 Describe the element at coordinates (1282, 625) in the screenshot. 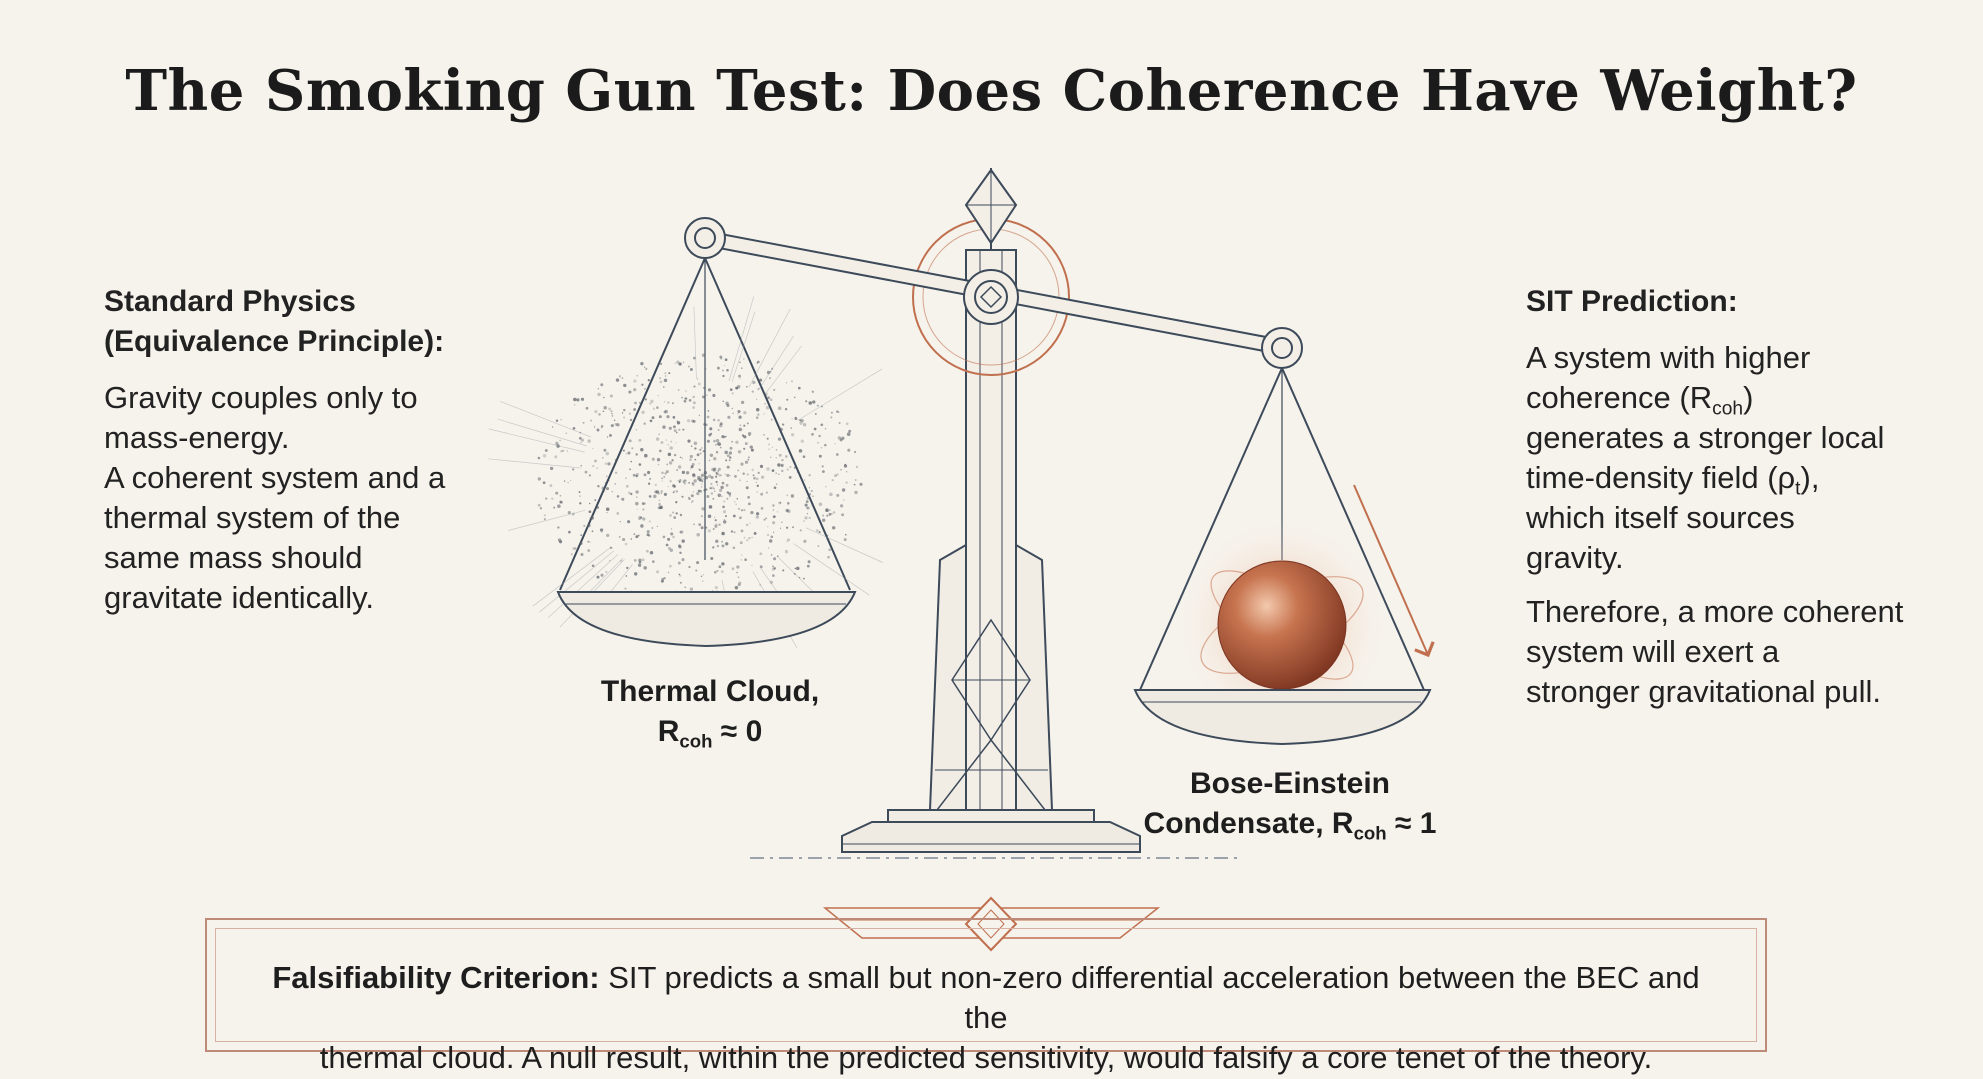

I see `bec-sphere` at that location.